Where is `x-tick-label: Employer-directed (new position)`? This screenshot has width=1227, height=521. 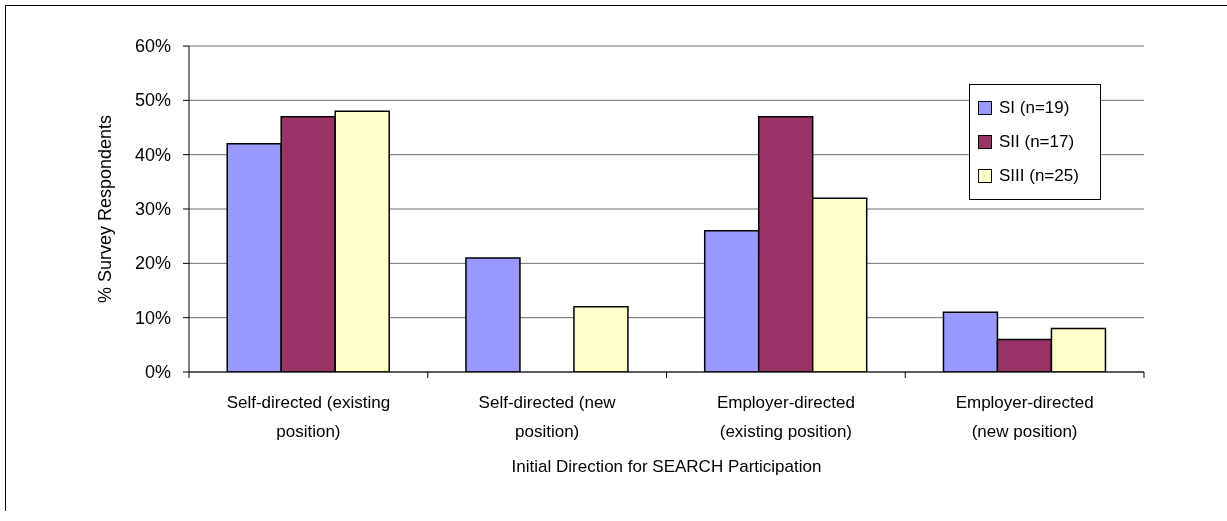
x-tick-label: Employer-directed (new position) is located at coordinates (1024, 417).